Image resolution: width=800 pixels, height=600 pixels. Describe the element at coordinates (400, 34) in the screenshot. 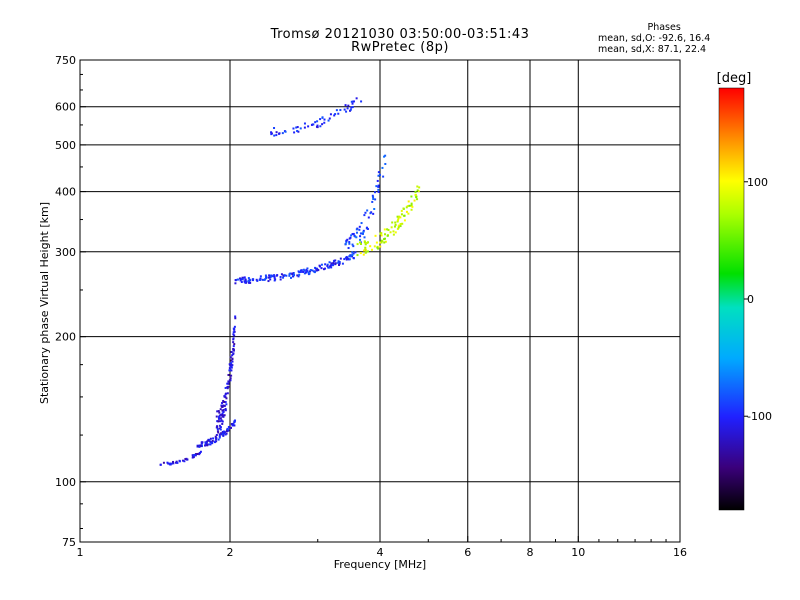

I see `chart-title: Tromsø 20121030 03:50:00-03:51:43` at that location.